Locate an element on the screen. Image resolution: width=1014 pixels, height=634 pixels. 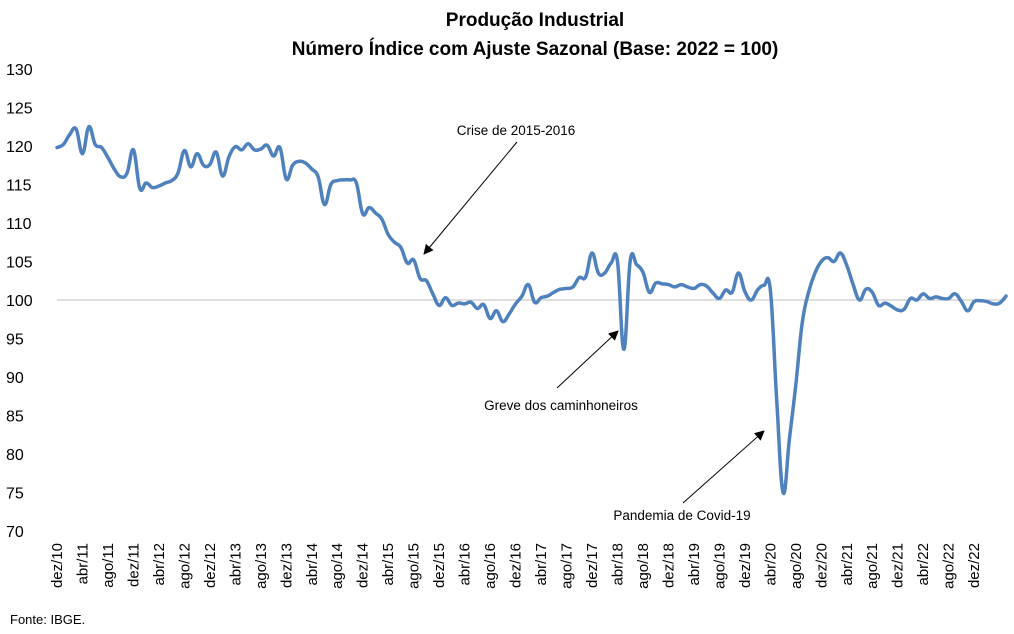
x-tick-label: abr/21 is located at coordinates (847, 564).